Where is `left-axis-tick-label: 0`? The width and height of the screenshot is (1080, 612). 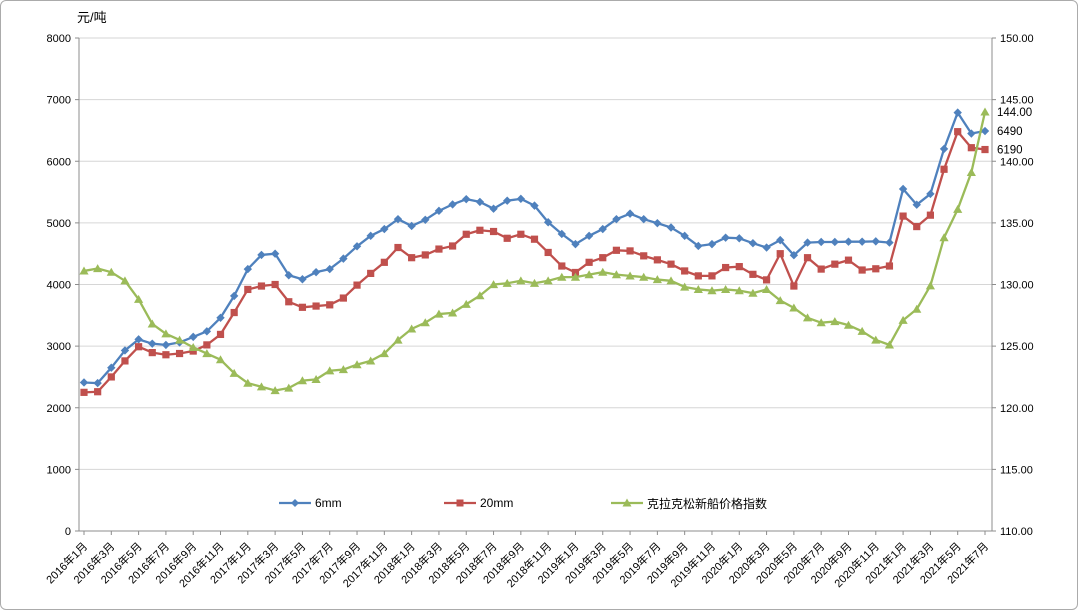
left-axis-tick-label: 0 is located at coordinates (68, 532).